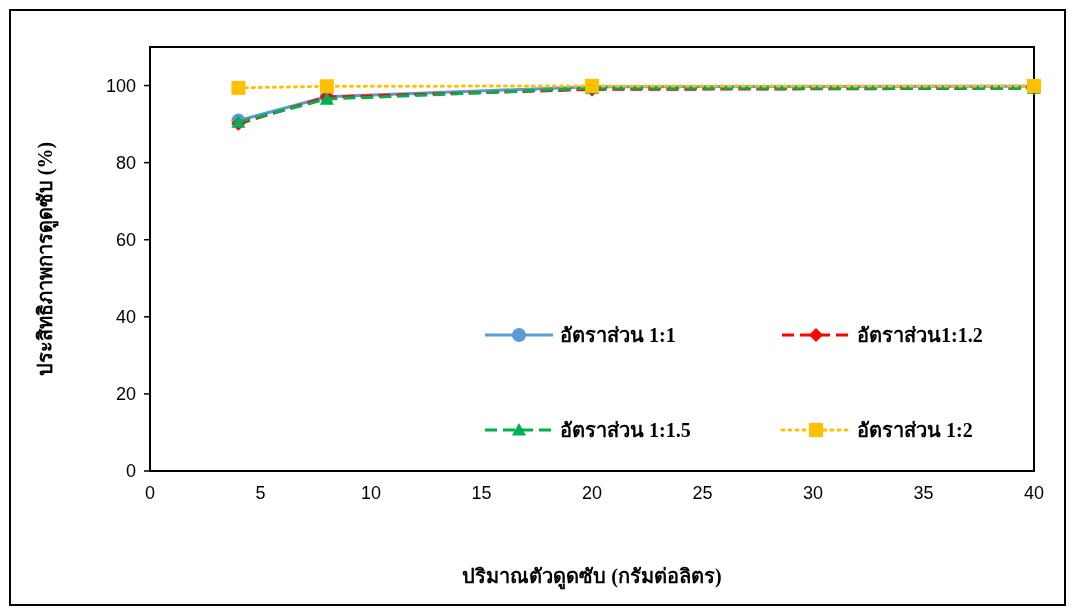 Image resolution: width=1075 pixels, height=615 pixels. Describe the element at coordinates (592, 493) in the screenshot. I see `x-tick-label: 20` at that location.